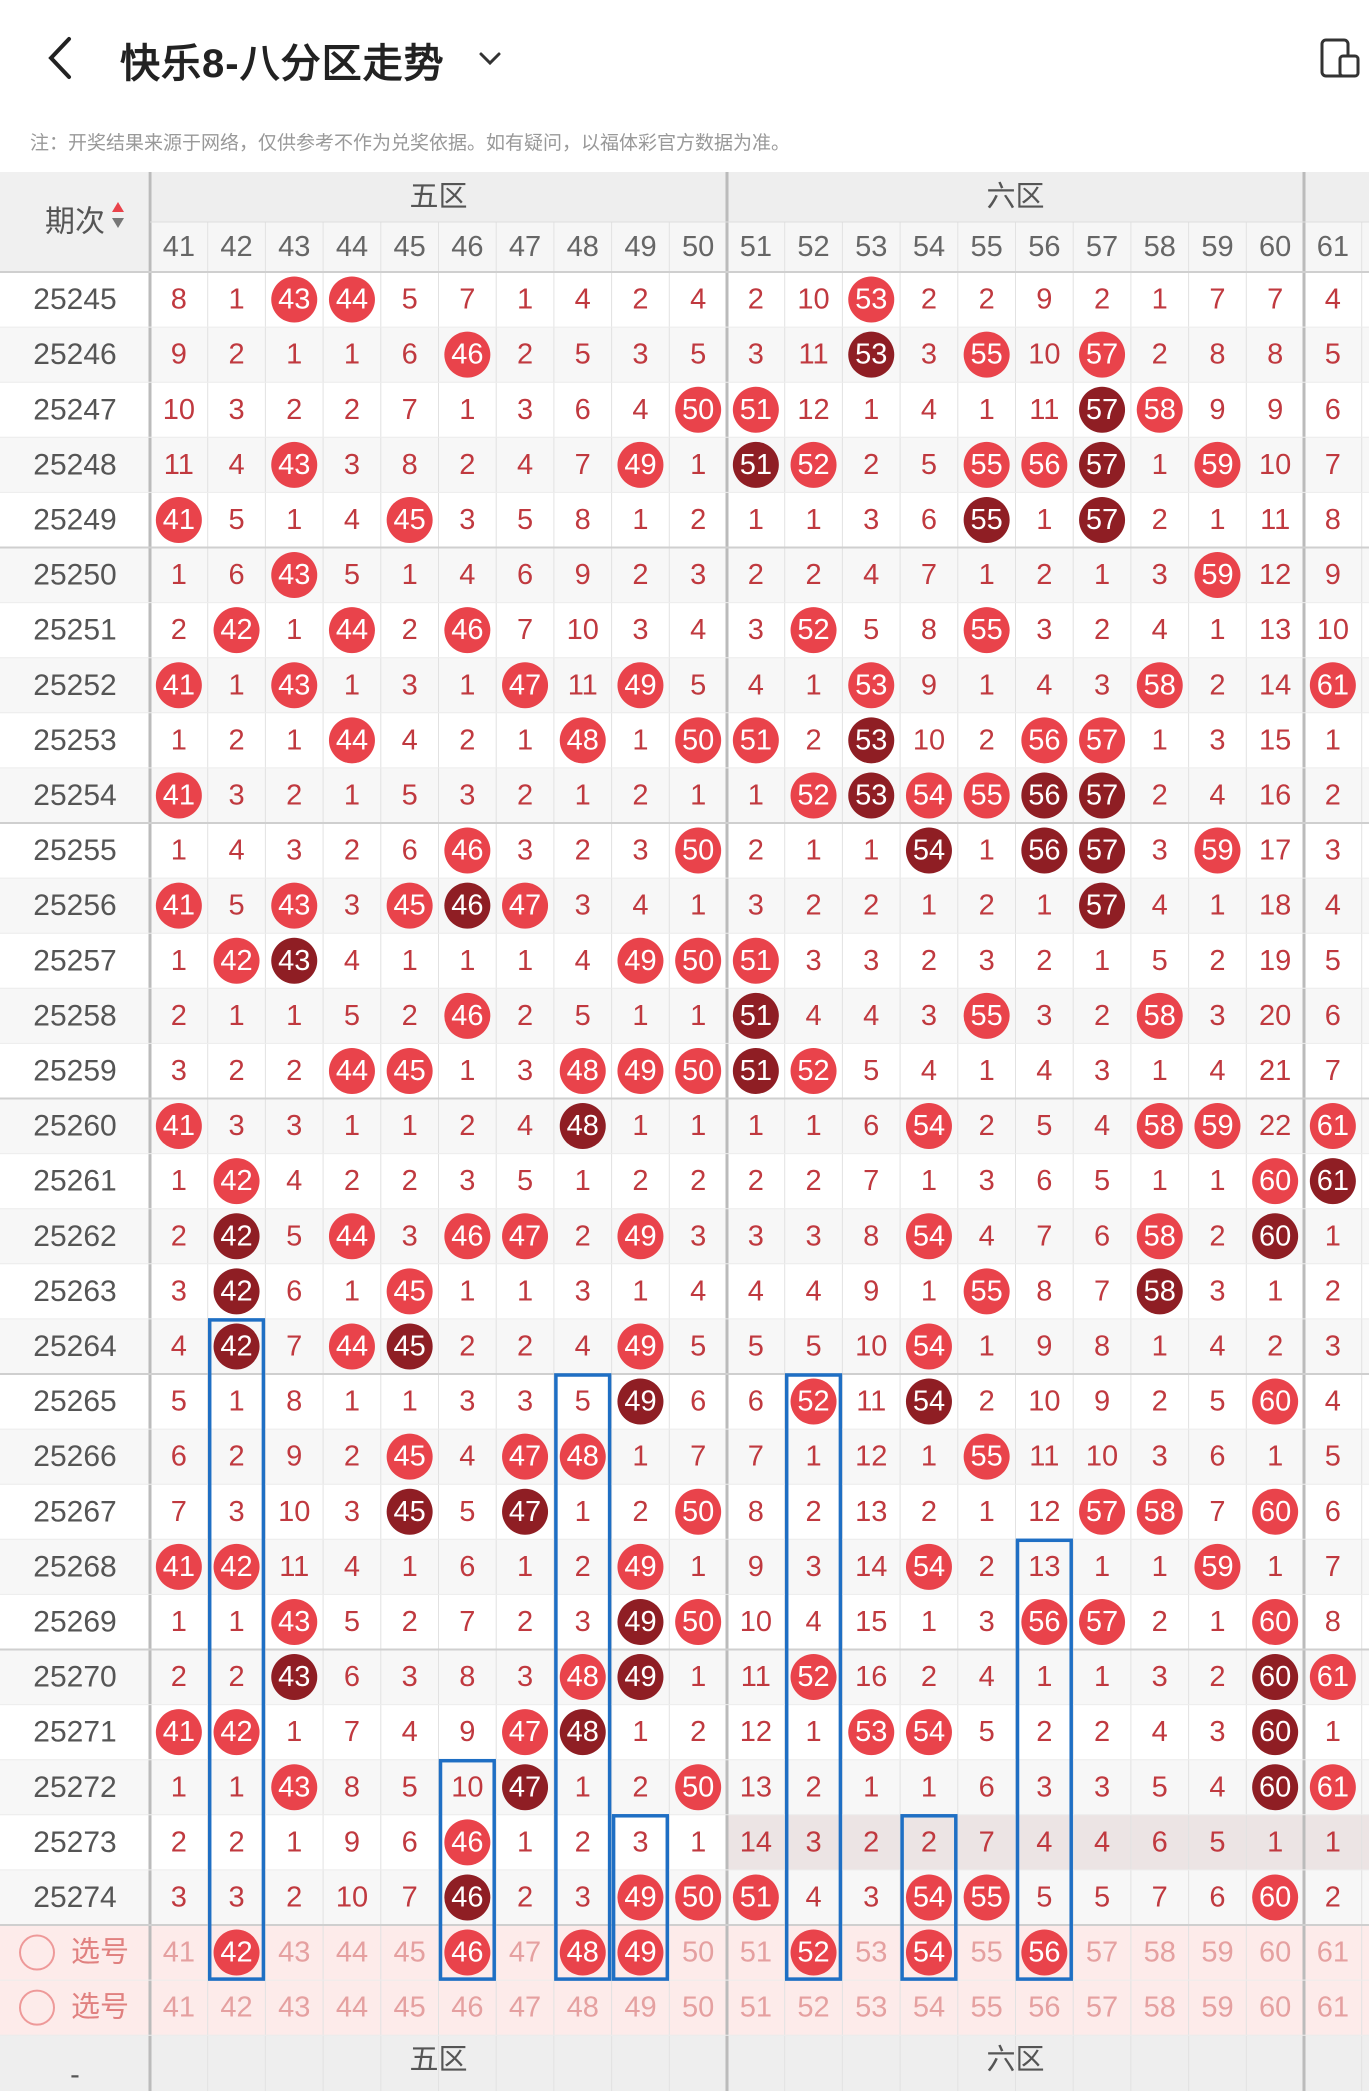 The width and height of the screenshot is (1369, 2091). What do you see at coordinates (1102, 247) in the screenshot?
I see `column-header: 57` at bounding box center [1102, 247].